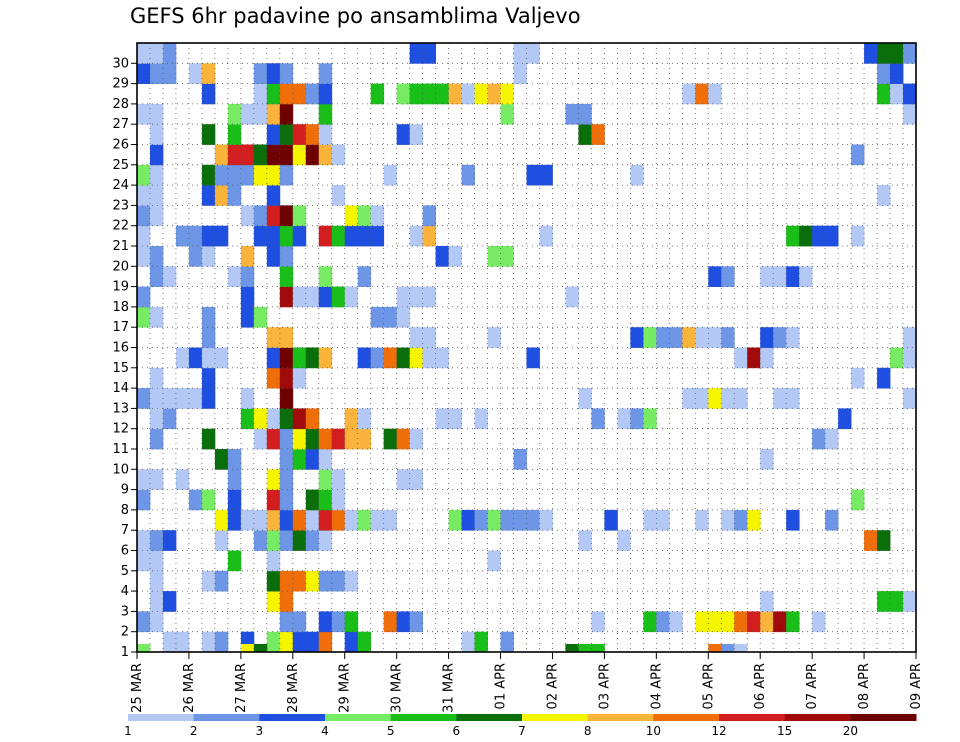 The image size is (960, 742). What do you see at coordinates (653, 731) in the screenshot?
I see `colorbar-tick-label: 10` at bounding box center [653, 731].